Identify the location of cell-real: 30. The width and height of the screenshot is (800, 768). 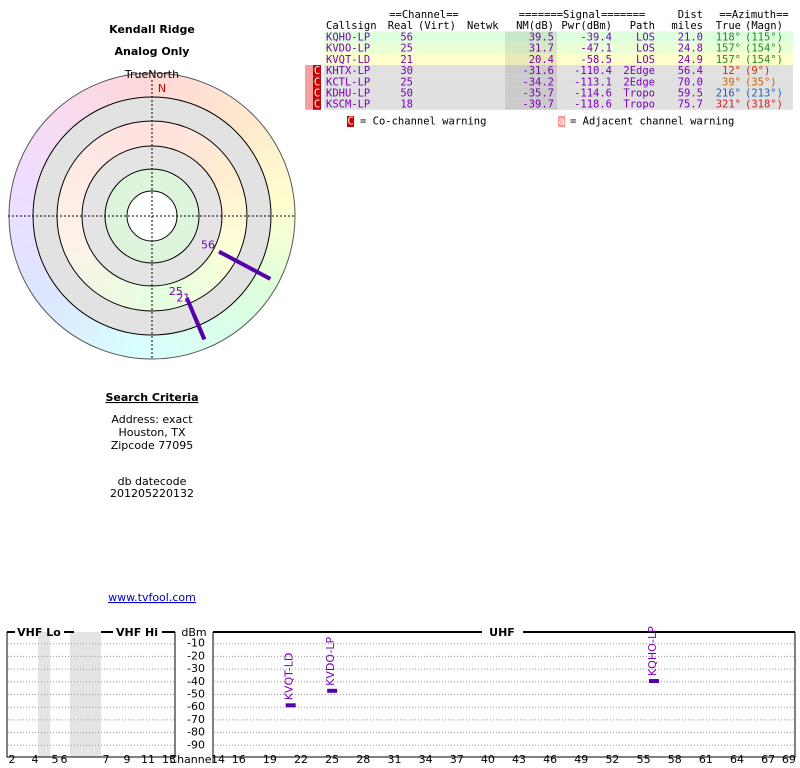
(406, 71).